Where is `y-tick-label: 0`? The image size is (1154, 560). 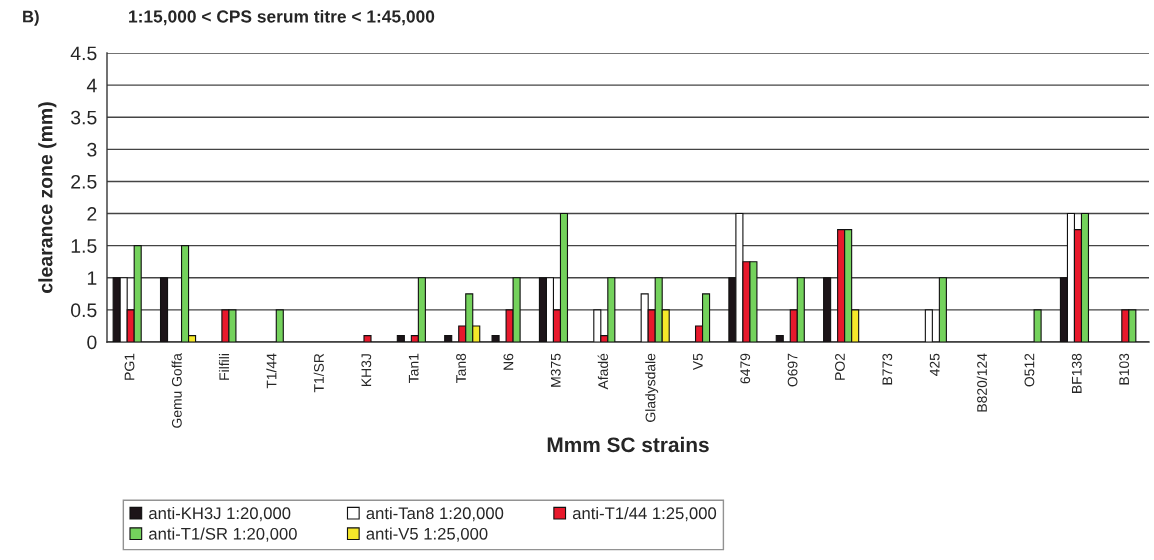 y-tick-label: 0 is located at coordinates (92, 342).